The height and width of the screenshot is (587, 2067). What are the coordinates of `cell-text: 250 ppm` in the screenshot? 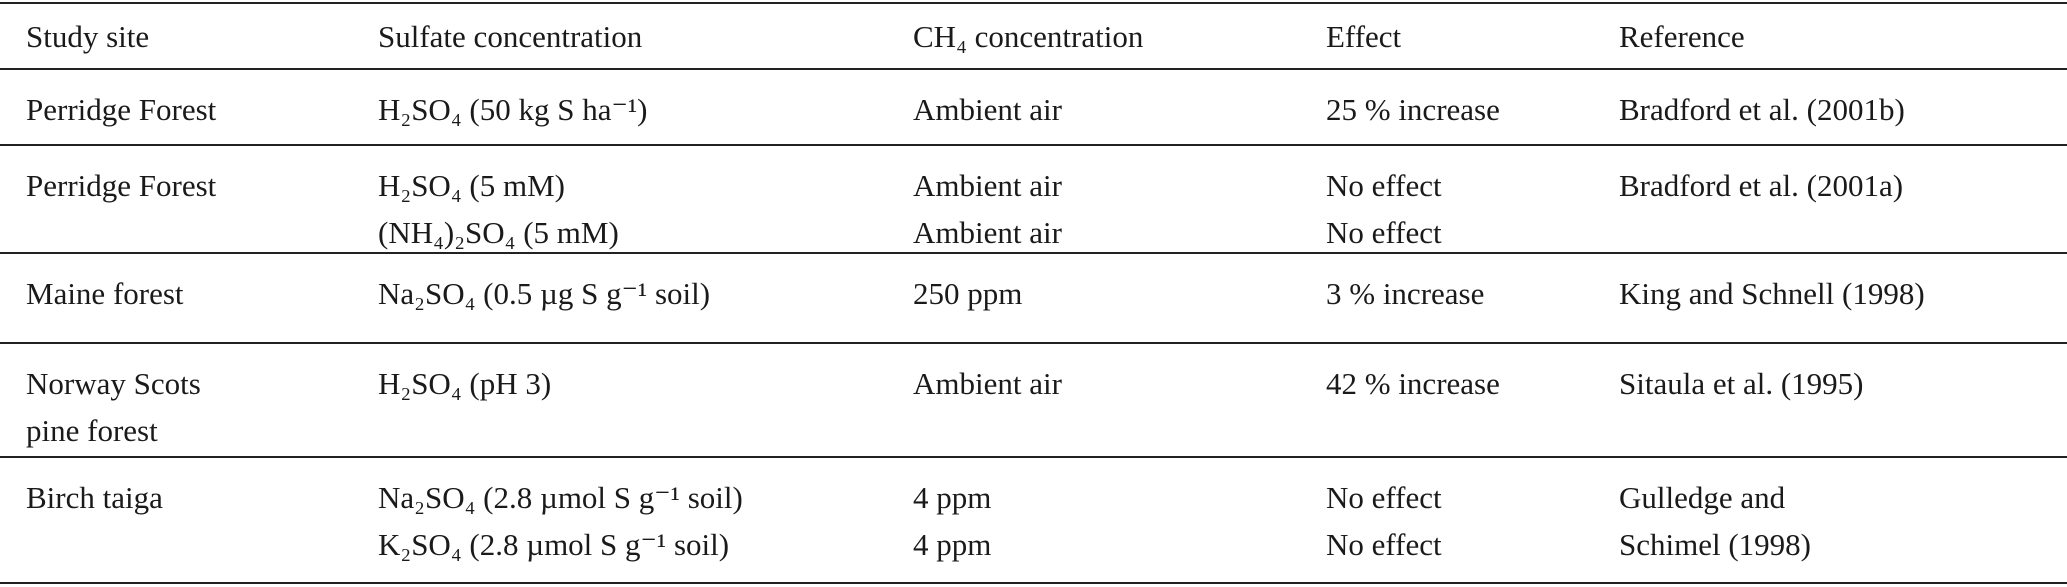 It's located at (968, 293).